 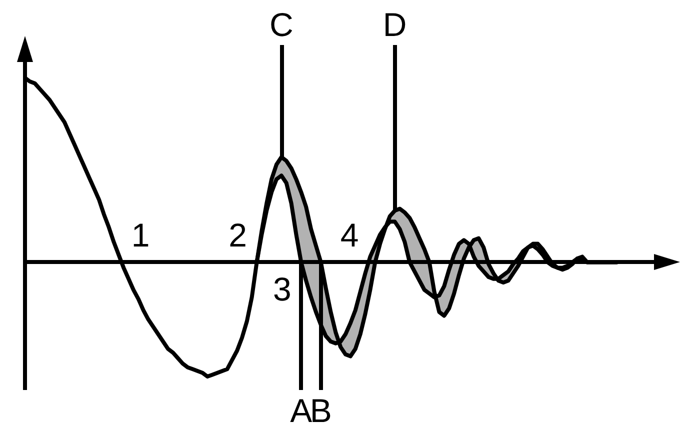 What do you see at coordinates (301, 410) in the screenshot?
I see `x-tick-label: A` at bounding box center [301, 410].